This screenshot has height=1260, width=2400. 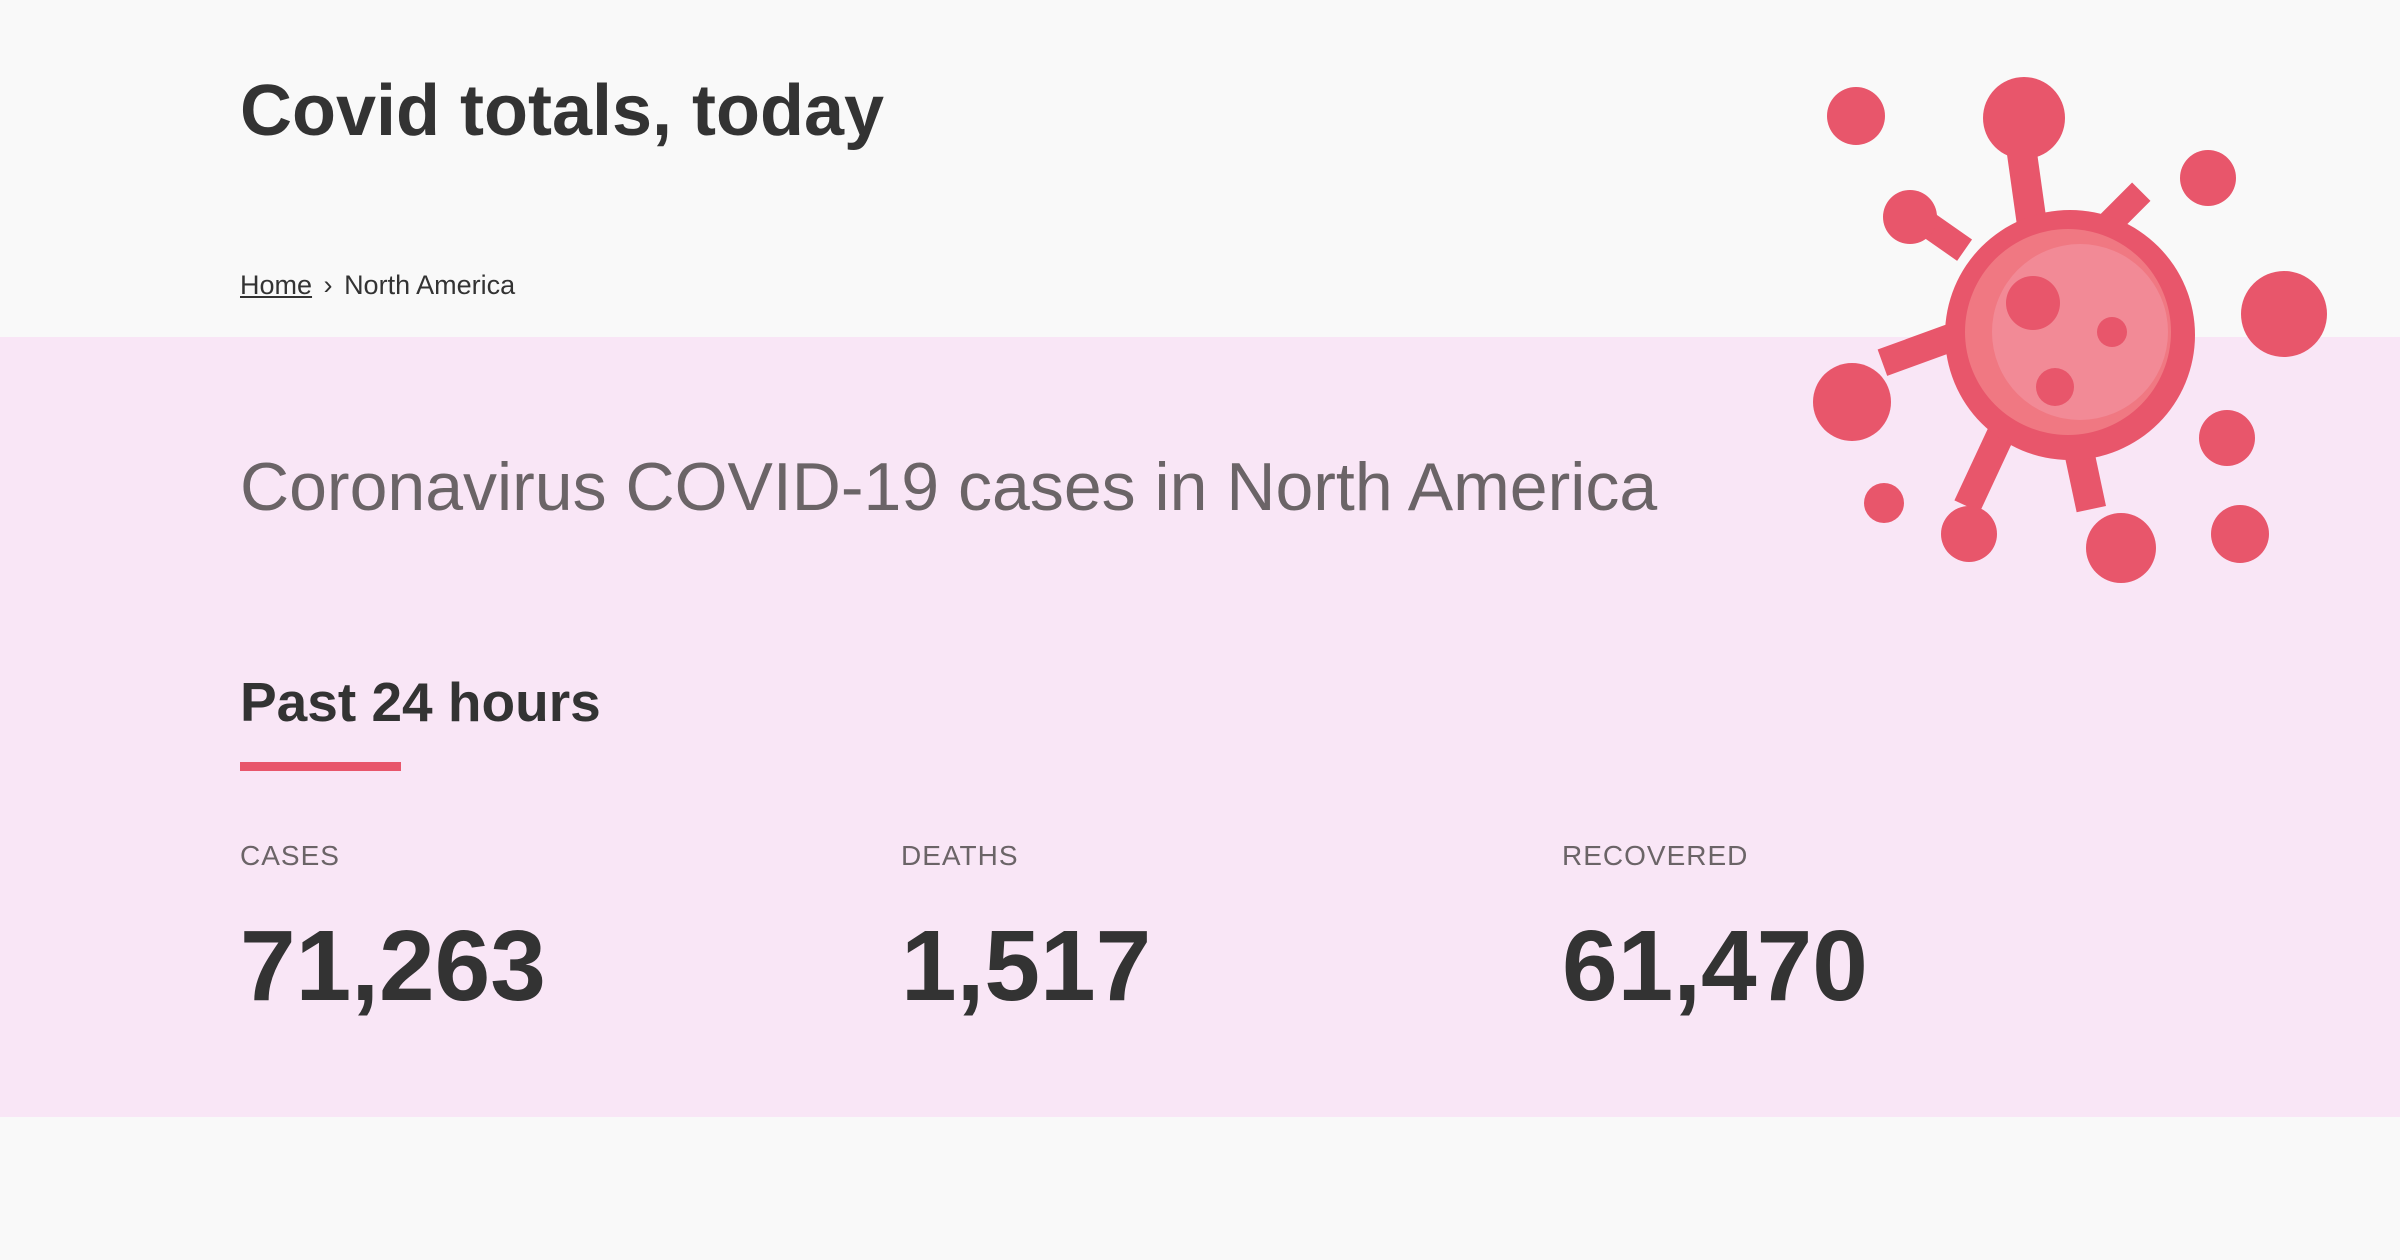 What do you see at coordinates (1655, 855) in the screenshot?
I see `stat-recovered-label: Recovered` at bounding box center [1655, 855].